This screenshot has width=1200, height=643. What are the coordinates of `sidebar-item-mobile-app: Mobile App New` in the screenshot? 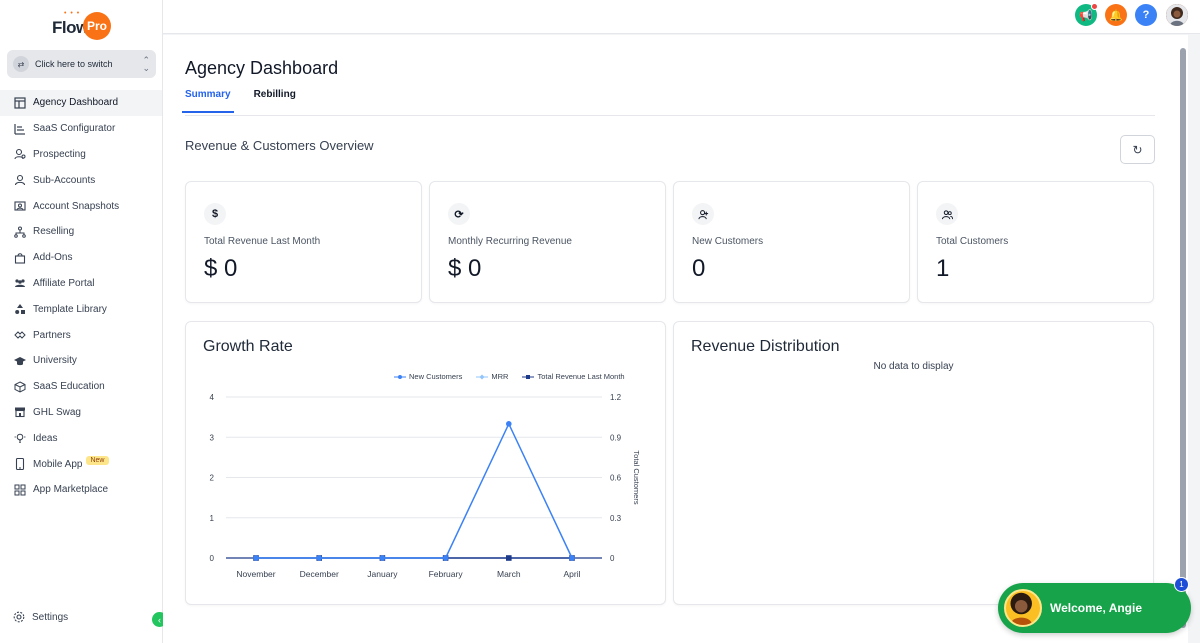 It's located at (81, 464).